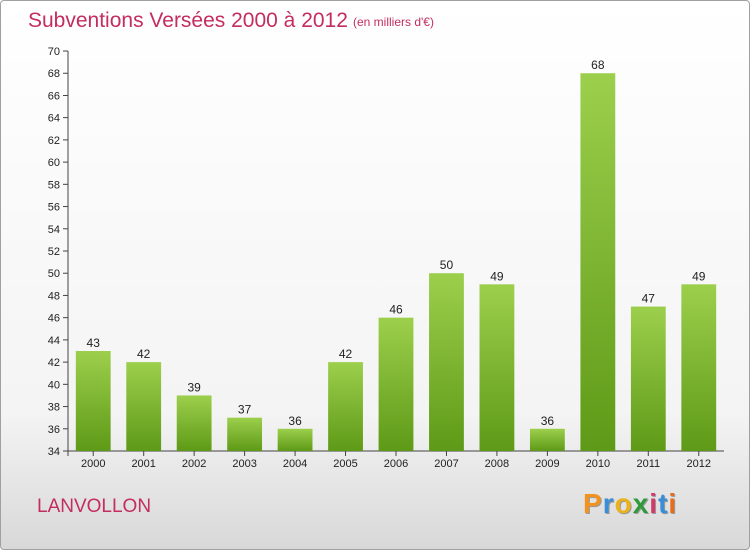 The width and height of the screenshot is (750, 550). What do you see at coordinates (345, 464) in the screenshot?
I see `x-tick-label: 2005` at bounding box center [345, 464].